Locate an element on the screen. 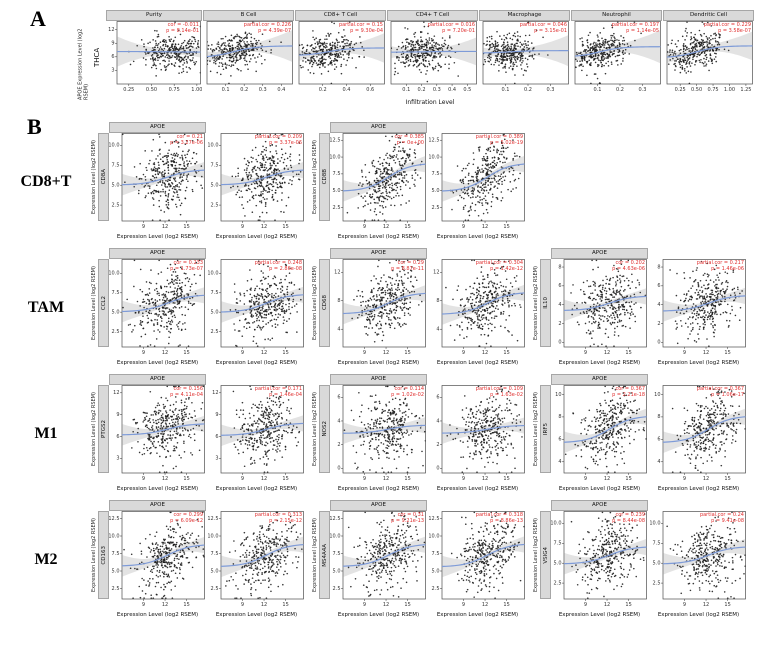 Image resolution: width=759 pixels, height=660 pixels. gene-name: CD8A is located at coordinates (103, 177).